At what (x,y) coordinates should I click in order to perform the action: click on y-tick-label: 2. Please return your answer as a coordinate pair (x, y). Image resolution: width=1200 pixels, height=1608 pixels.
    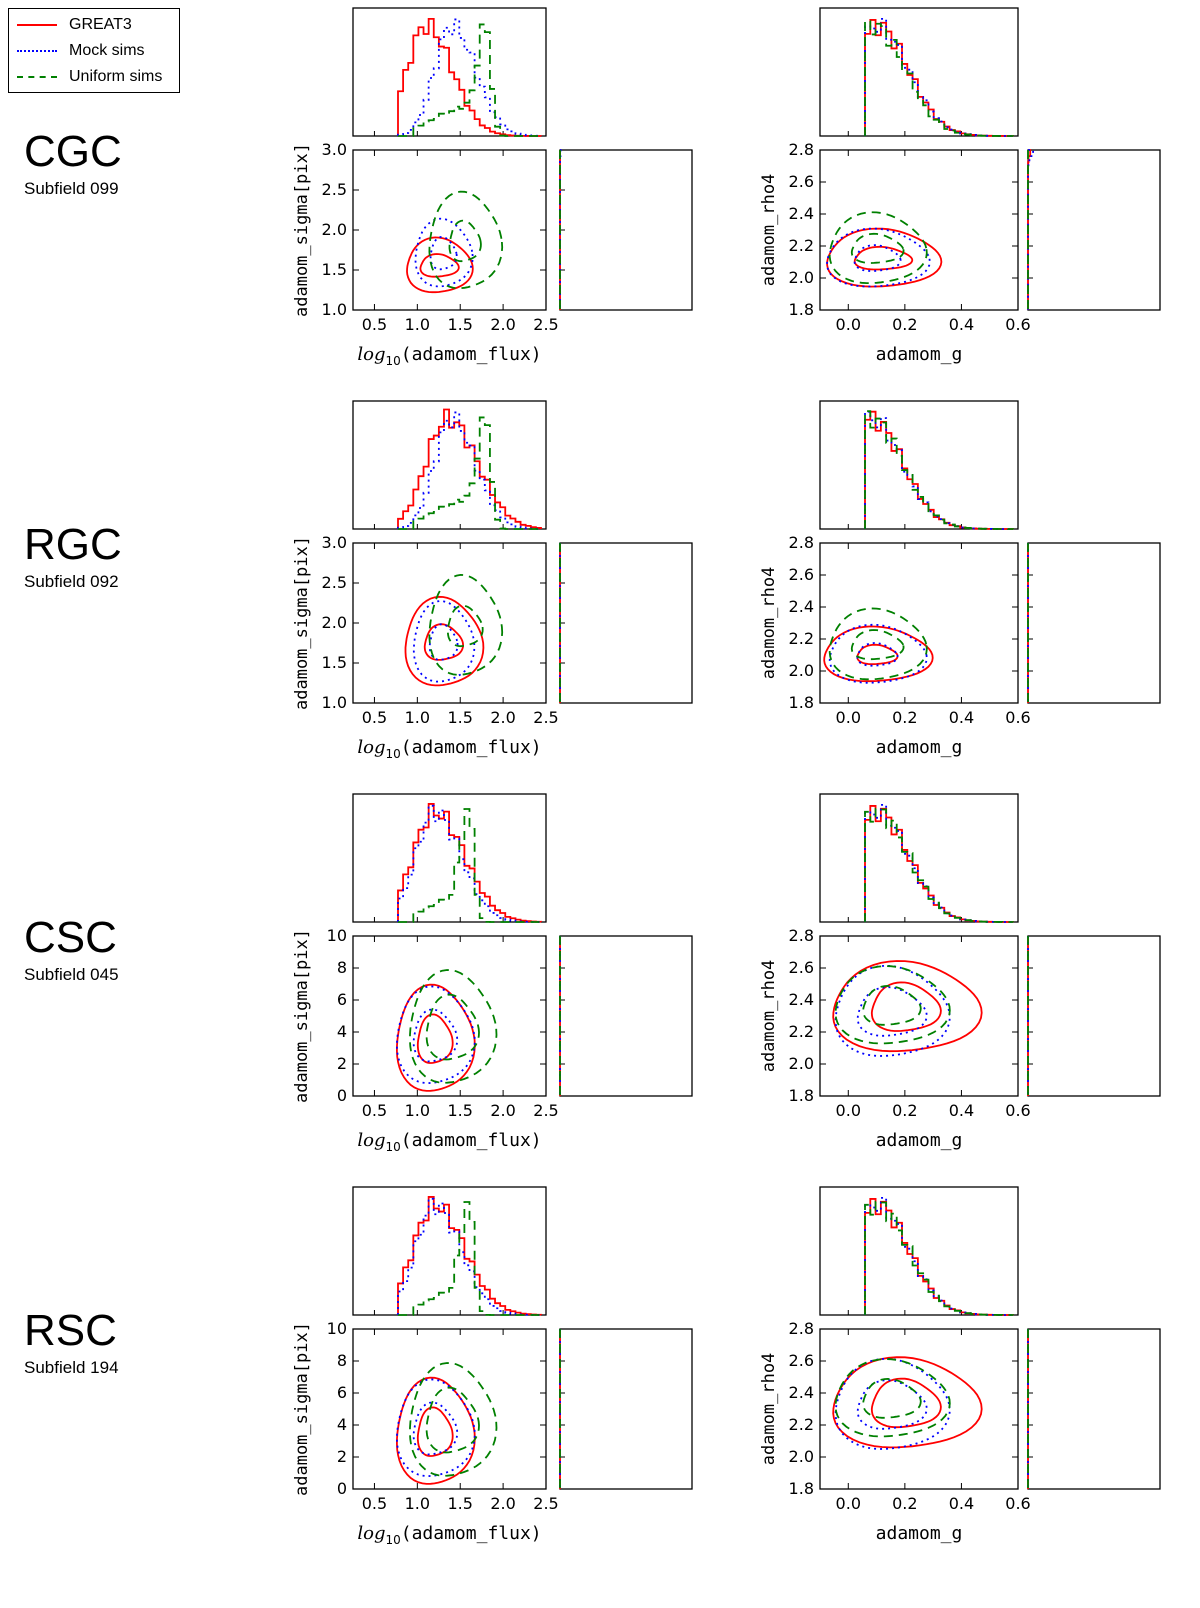
    Looking at the image, I should click on (342, 1063).